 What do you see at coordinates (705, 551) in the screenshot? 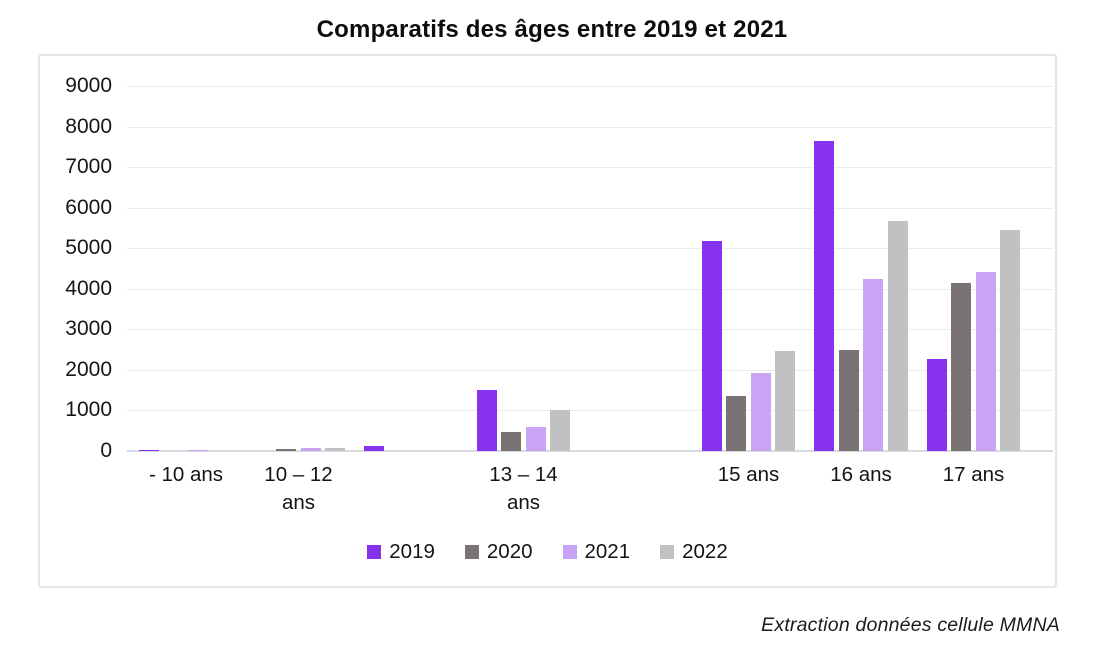
I see `legend-label-2022: 2022` at bounding box center [705, 551].